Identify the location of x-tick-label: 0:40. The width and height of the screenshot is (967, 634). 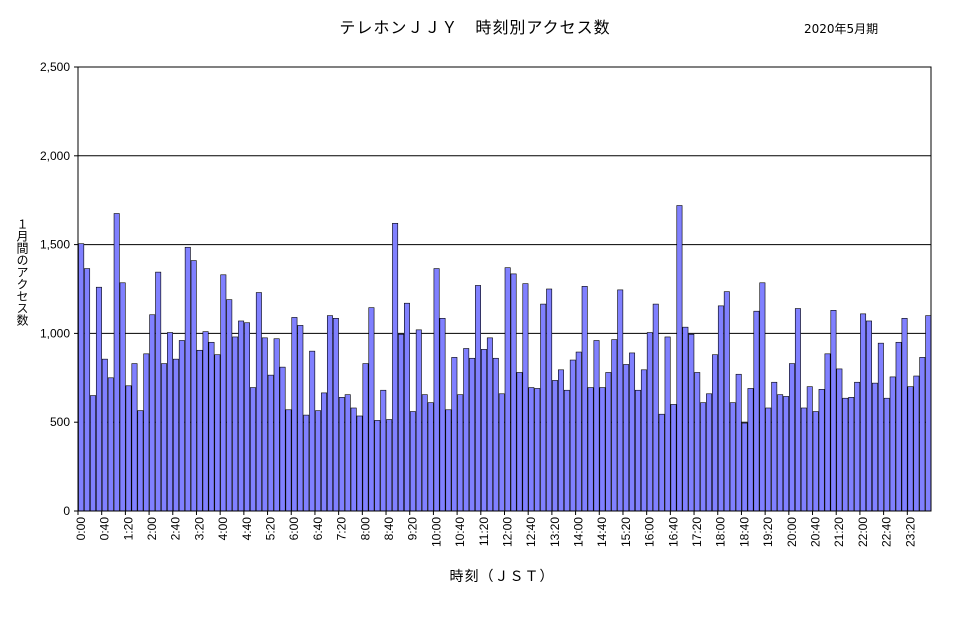
(105, 529).